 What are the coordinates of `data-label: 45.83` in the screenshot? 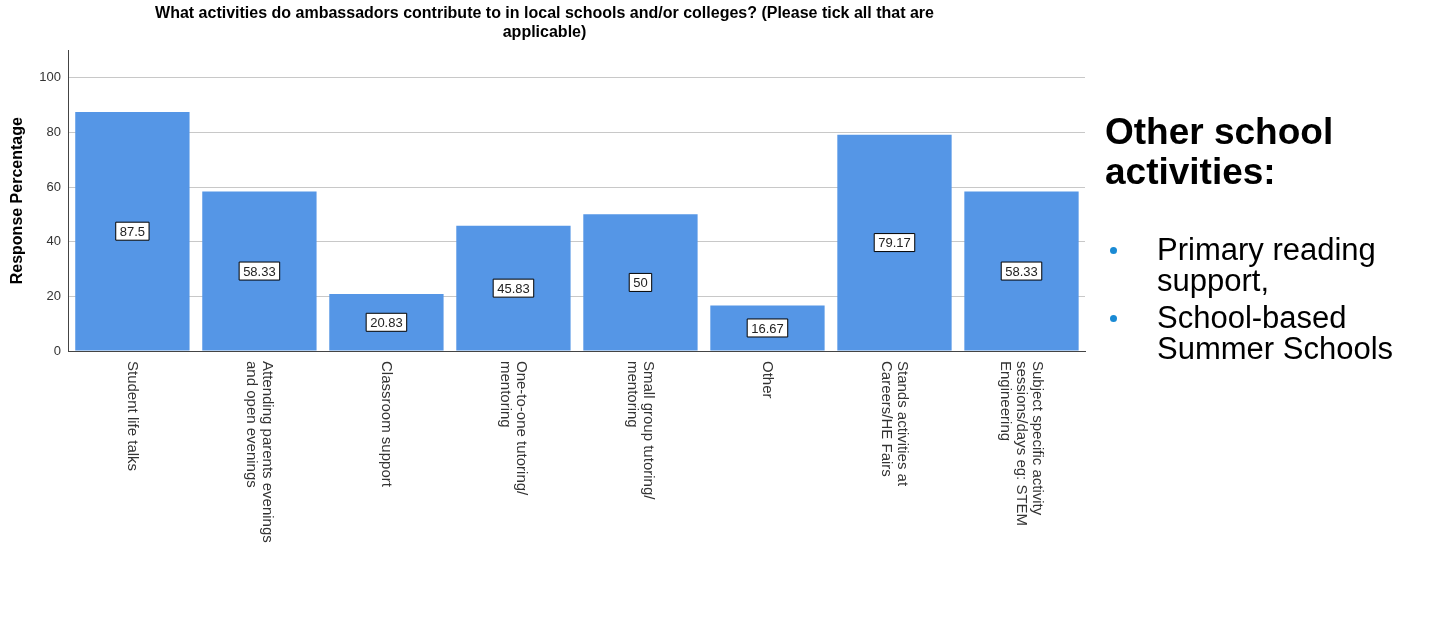 It's located at (513, 288).